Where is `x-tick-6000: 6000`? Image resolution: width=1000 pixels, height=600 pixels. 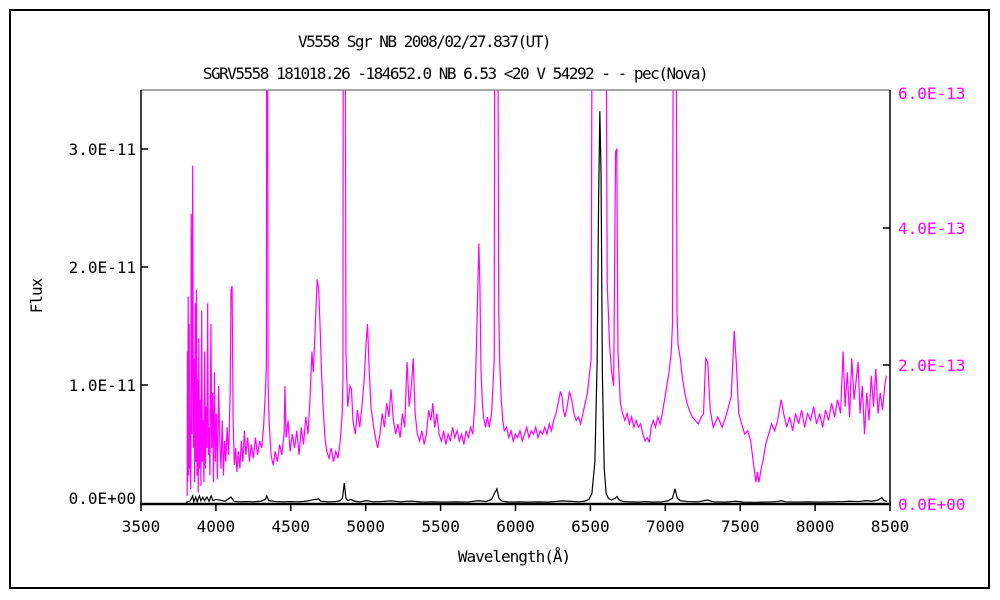
x-tick-6000: 6000 is located at coordinates (515, 526).